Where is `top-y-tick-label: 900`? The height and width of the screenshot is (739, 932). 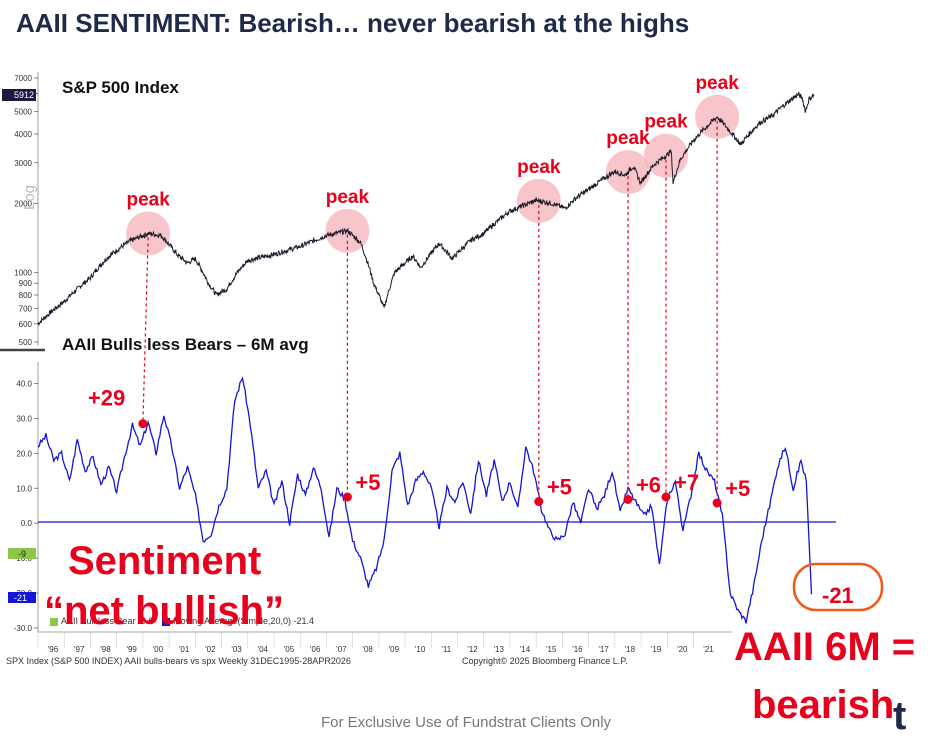 top-y-tick-label: 900 is located at coordinates (26, 283).